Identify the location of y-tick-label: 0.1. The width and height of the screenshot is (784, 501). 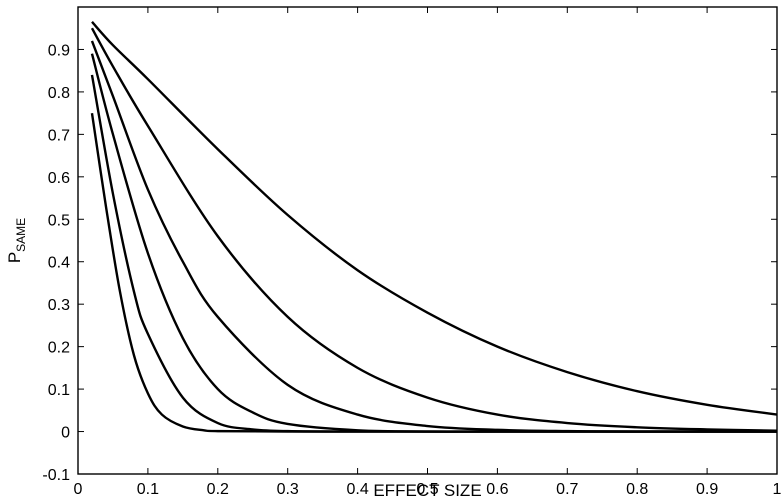
(59, 390).